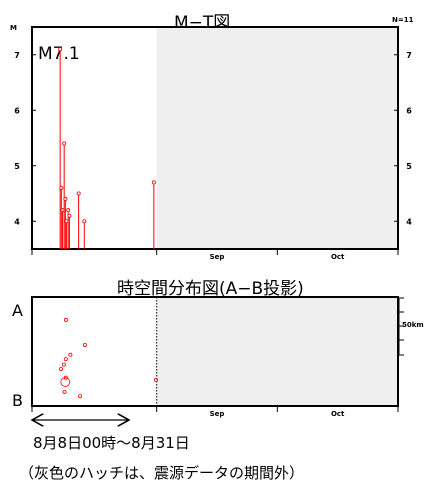 Image resolution: width=430 pixels, height=492 pixels. Describe the element at coordinates (17, 55) in the screenshot. I see `mt-y-tick-label-left: 7` at that location.